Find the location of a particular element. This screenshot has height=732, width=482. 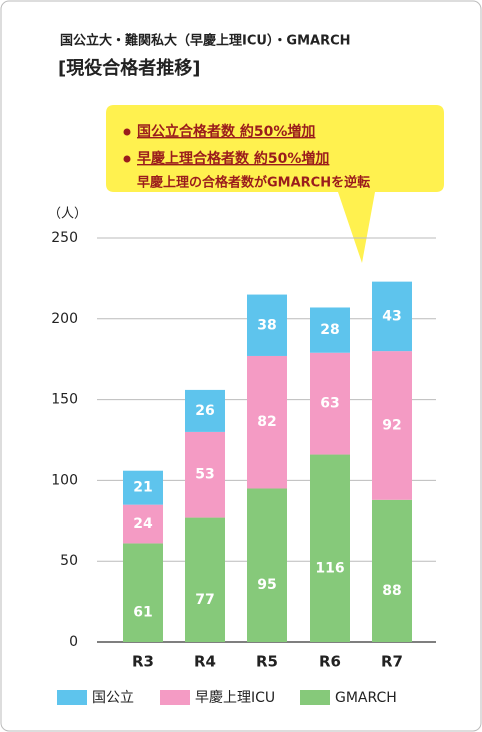

y-tick-label: 150 is located at coordinates (64, 400).